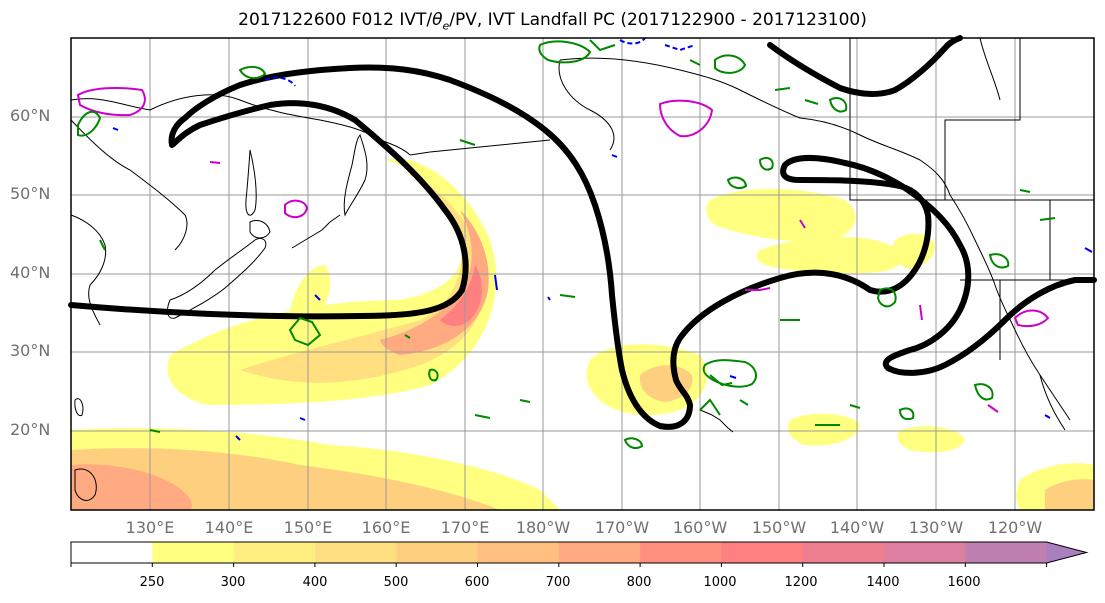  I want to click on lon-label-120w: 120°W, so click(1015, 527).